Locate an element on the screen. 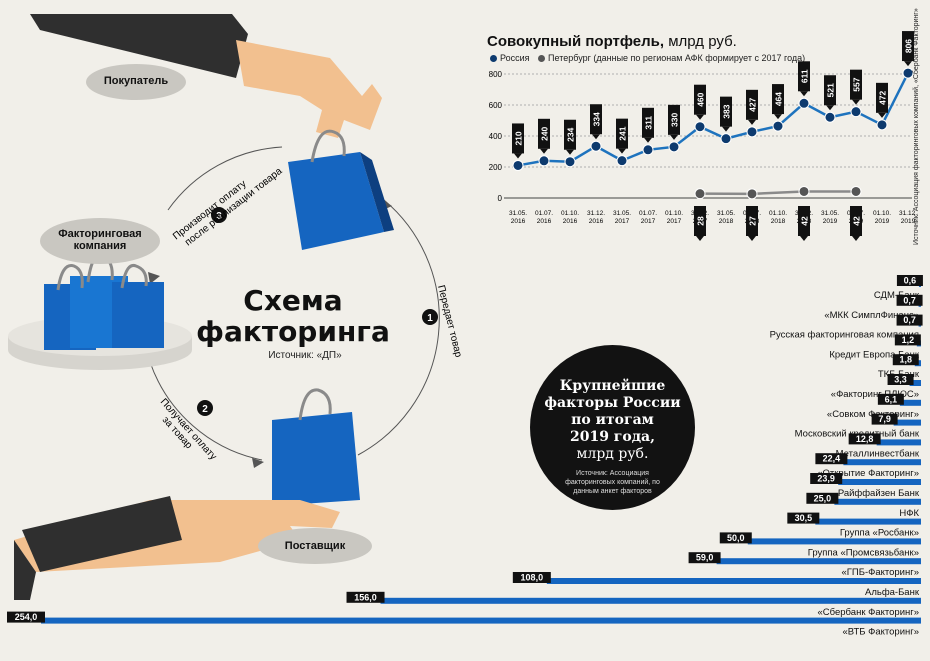 This screenshot has width=930, height=661. step-3-number: 3 is located at coordinates (219, 216).